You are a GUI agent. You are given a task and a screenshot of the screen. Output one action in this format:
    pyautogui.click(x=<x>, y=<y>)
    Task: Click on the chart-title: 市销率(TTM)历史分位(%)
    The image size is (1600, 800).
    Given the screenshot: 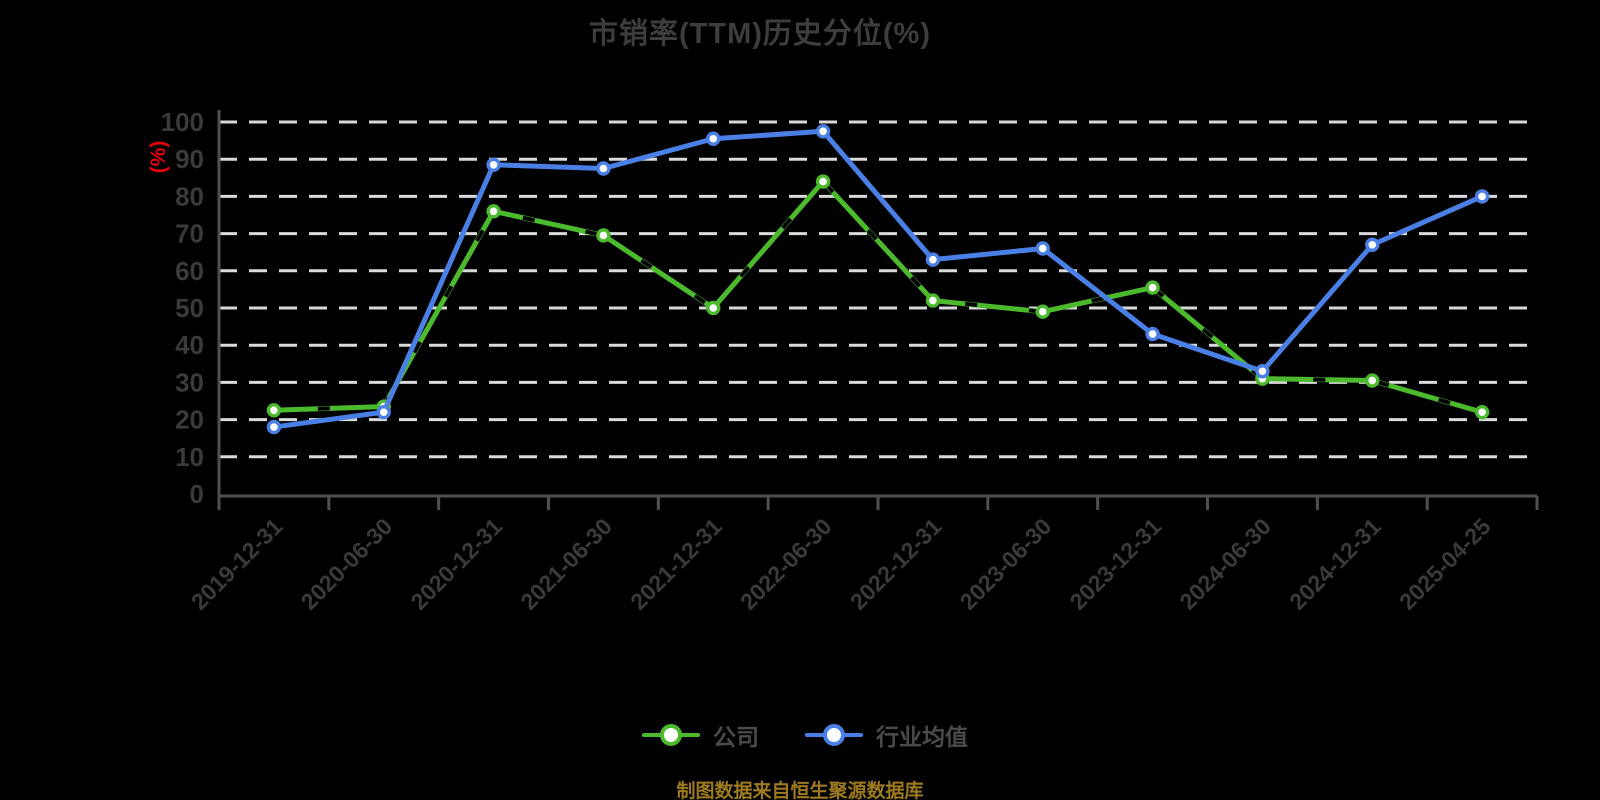 What is the action you would take?
    pyautogui.click(x=759, y=34)
    